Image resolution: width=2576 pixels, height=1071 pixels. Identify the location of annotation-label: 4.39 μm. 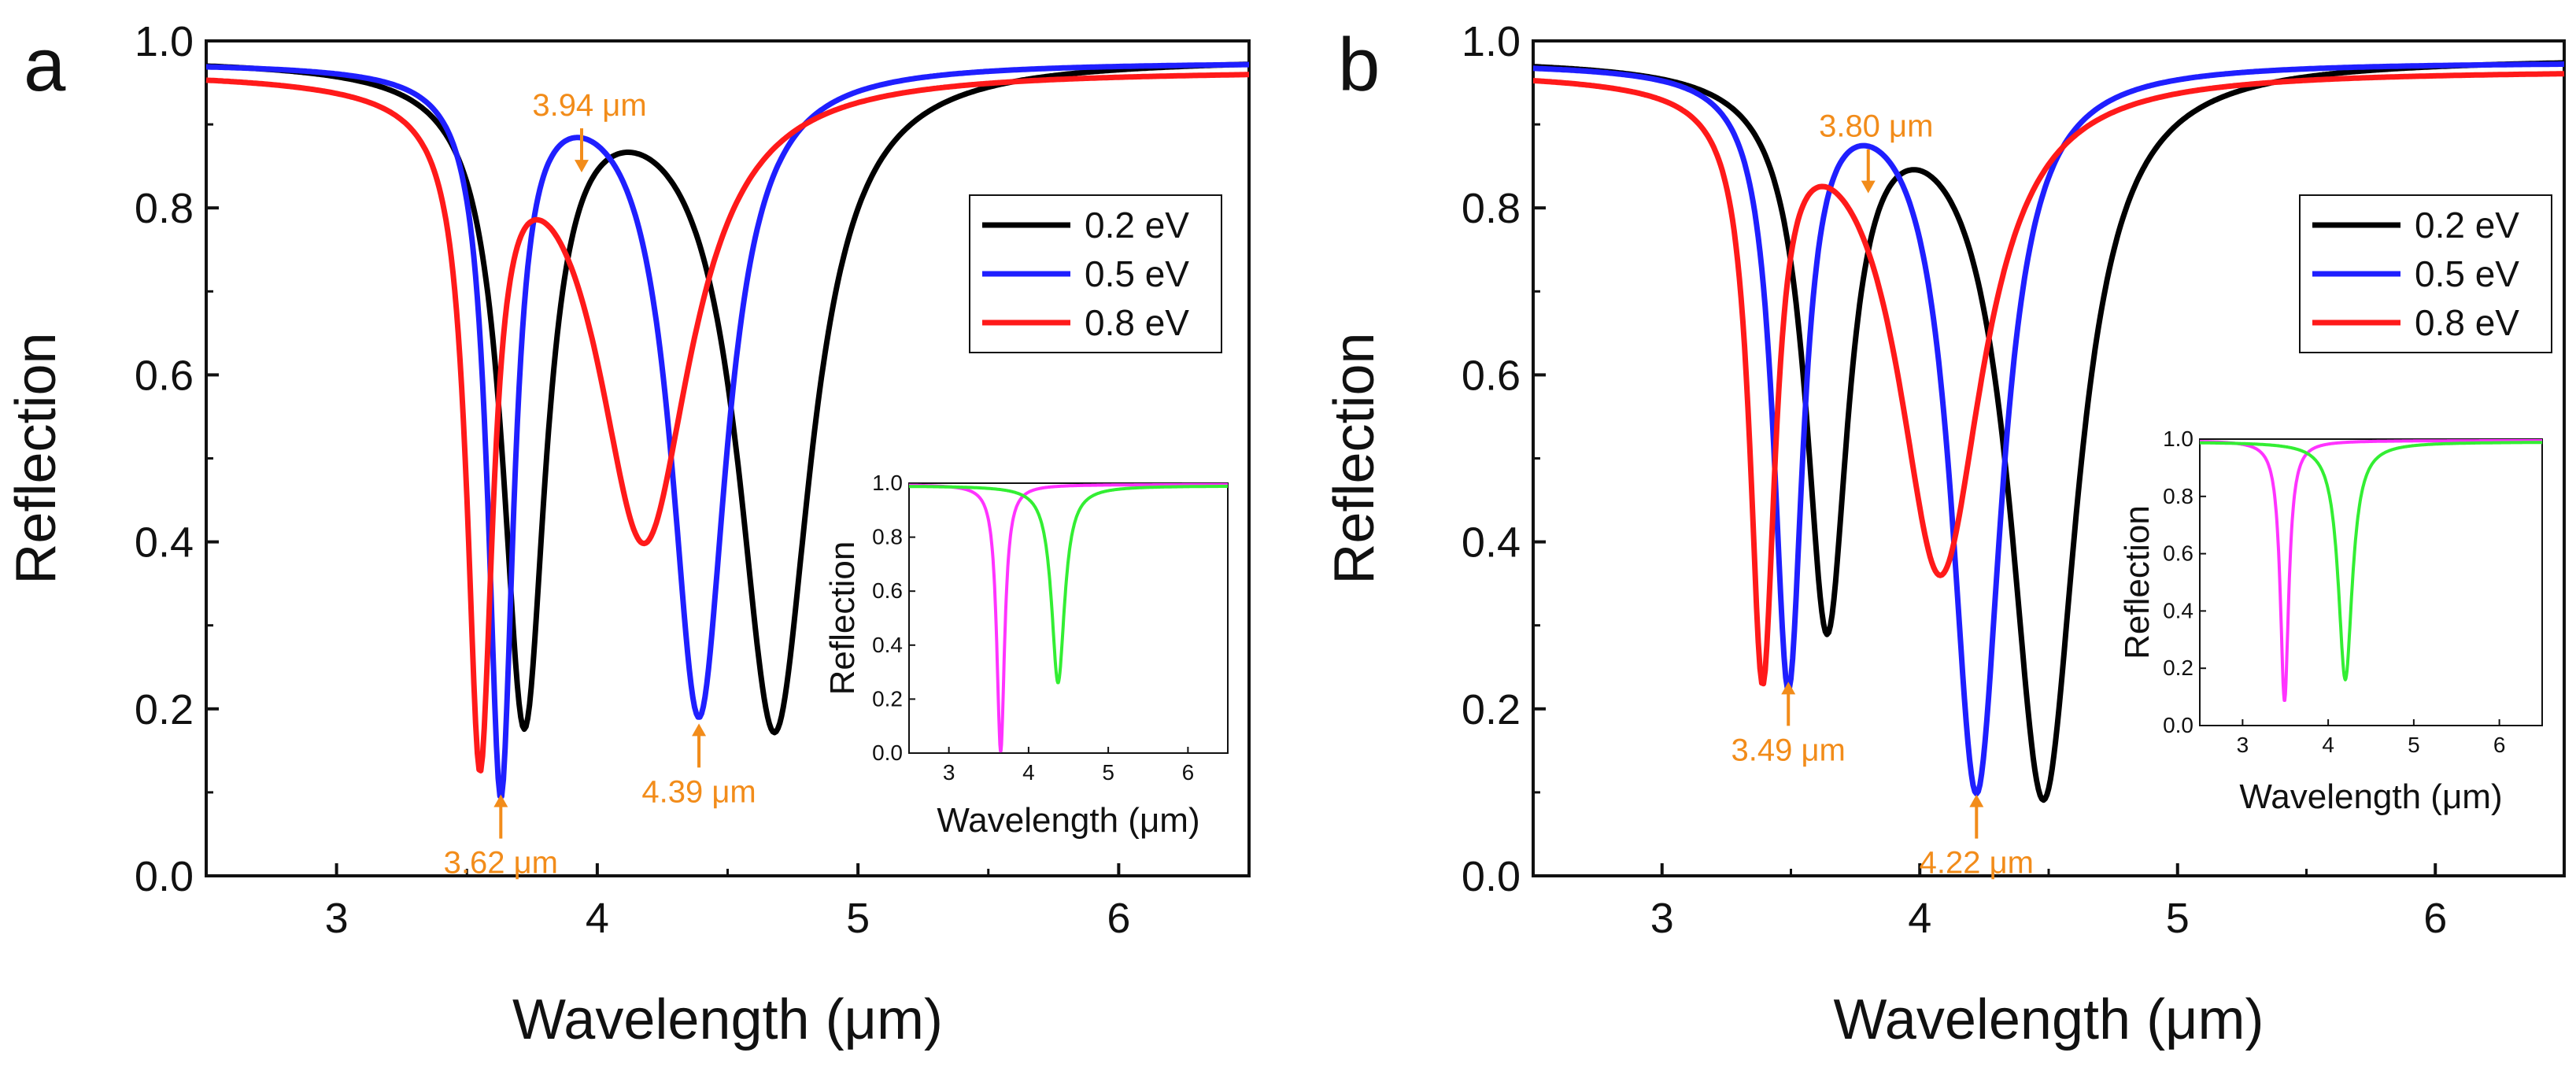
(698, 791).